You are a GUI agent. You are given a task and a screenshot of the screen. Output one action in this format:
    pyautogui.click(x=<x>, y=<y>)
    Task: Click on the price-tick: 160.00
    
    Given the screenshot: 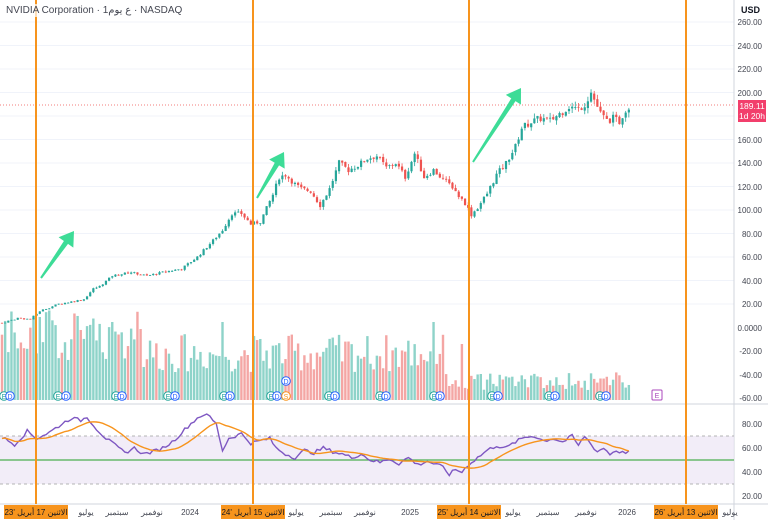 What is the action you would take?
    pyautogui.click(x=750, y=140)
    